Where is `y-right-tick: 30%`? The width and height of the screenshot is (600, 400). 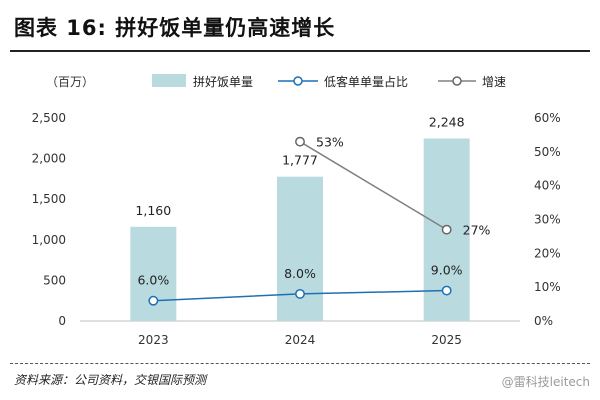 y-right-tick: 30% is located at coordinates (547, 220).